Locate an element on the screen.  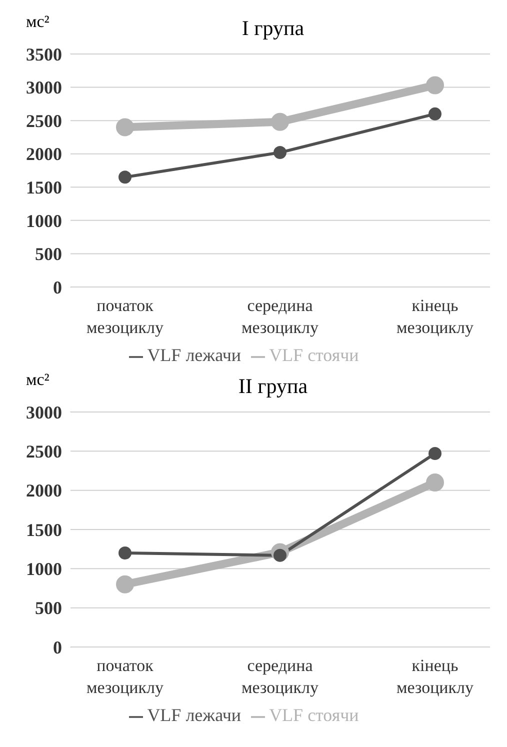
y-tick-label: 3500 is located at coordinates (44, 54).